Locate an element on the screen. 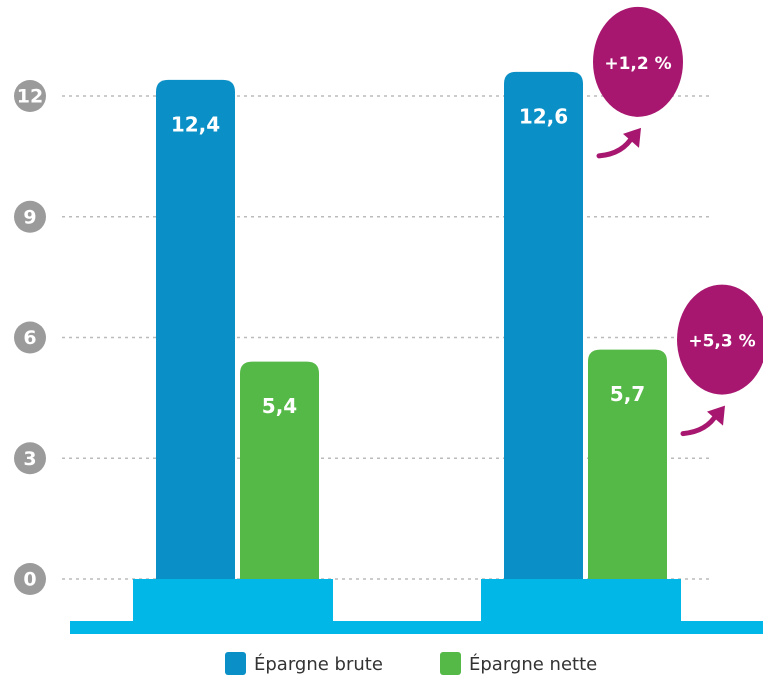 This screenshot has height=685, width=763. value-label: 5,7 is located at coordinates (627, 394).